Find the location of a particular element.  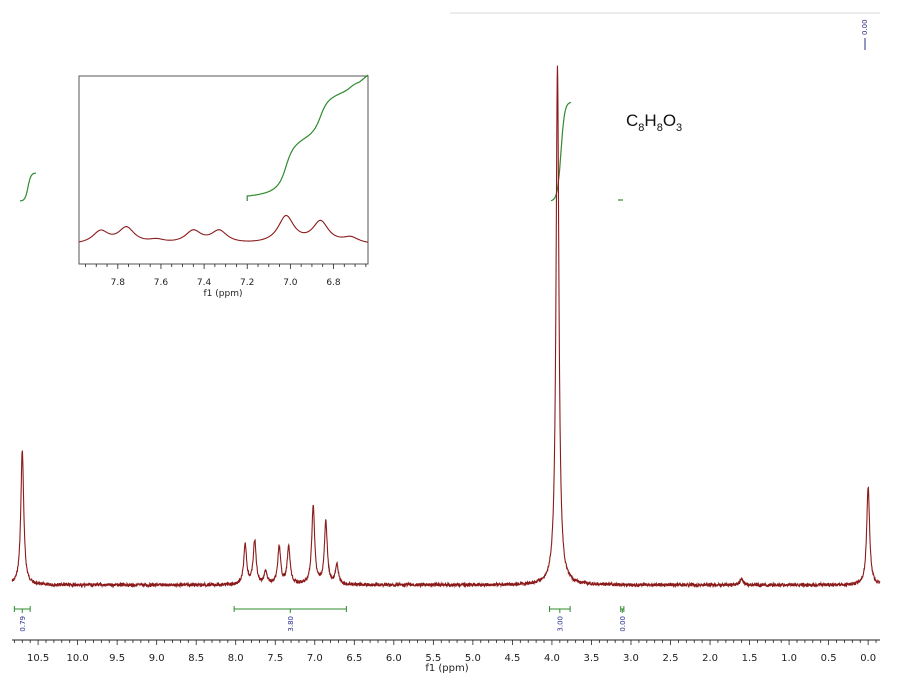

tms-label: 0.00 is located at coordinates (865, 27).